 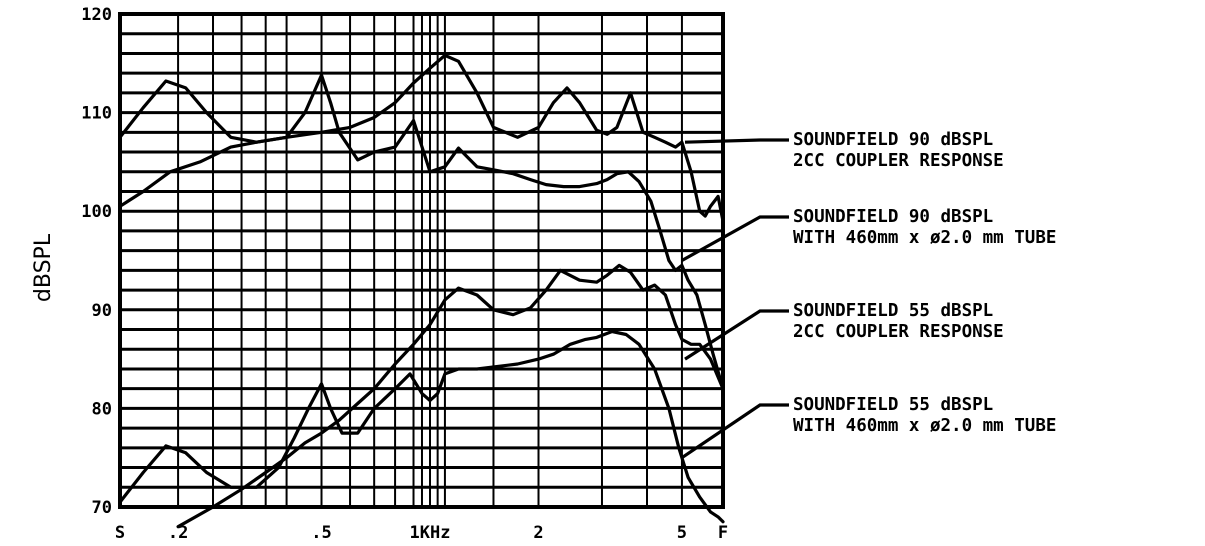 What do you see at coordinates (682, 533) in the screenshot?
I see `x-tick-label: 5` at bounding box center [682, 533].